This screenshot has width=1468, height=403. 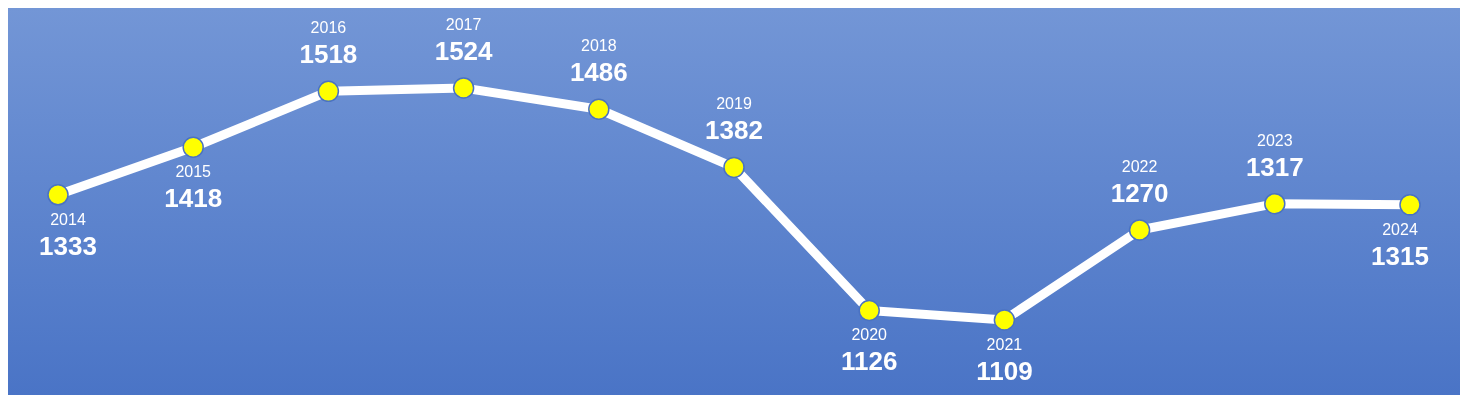 What do you see at coordinates (1004, 371) in the screenshot?
I see `data-label: 1109` at bounding box center [1004, 371].